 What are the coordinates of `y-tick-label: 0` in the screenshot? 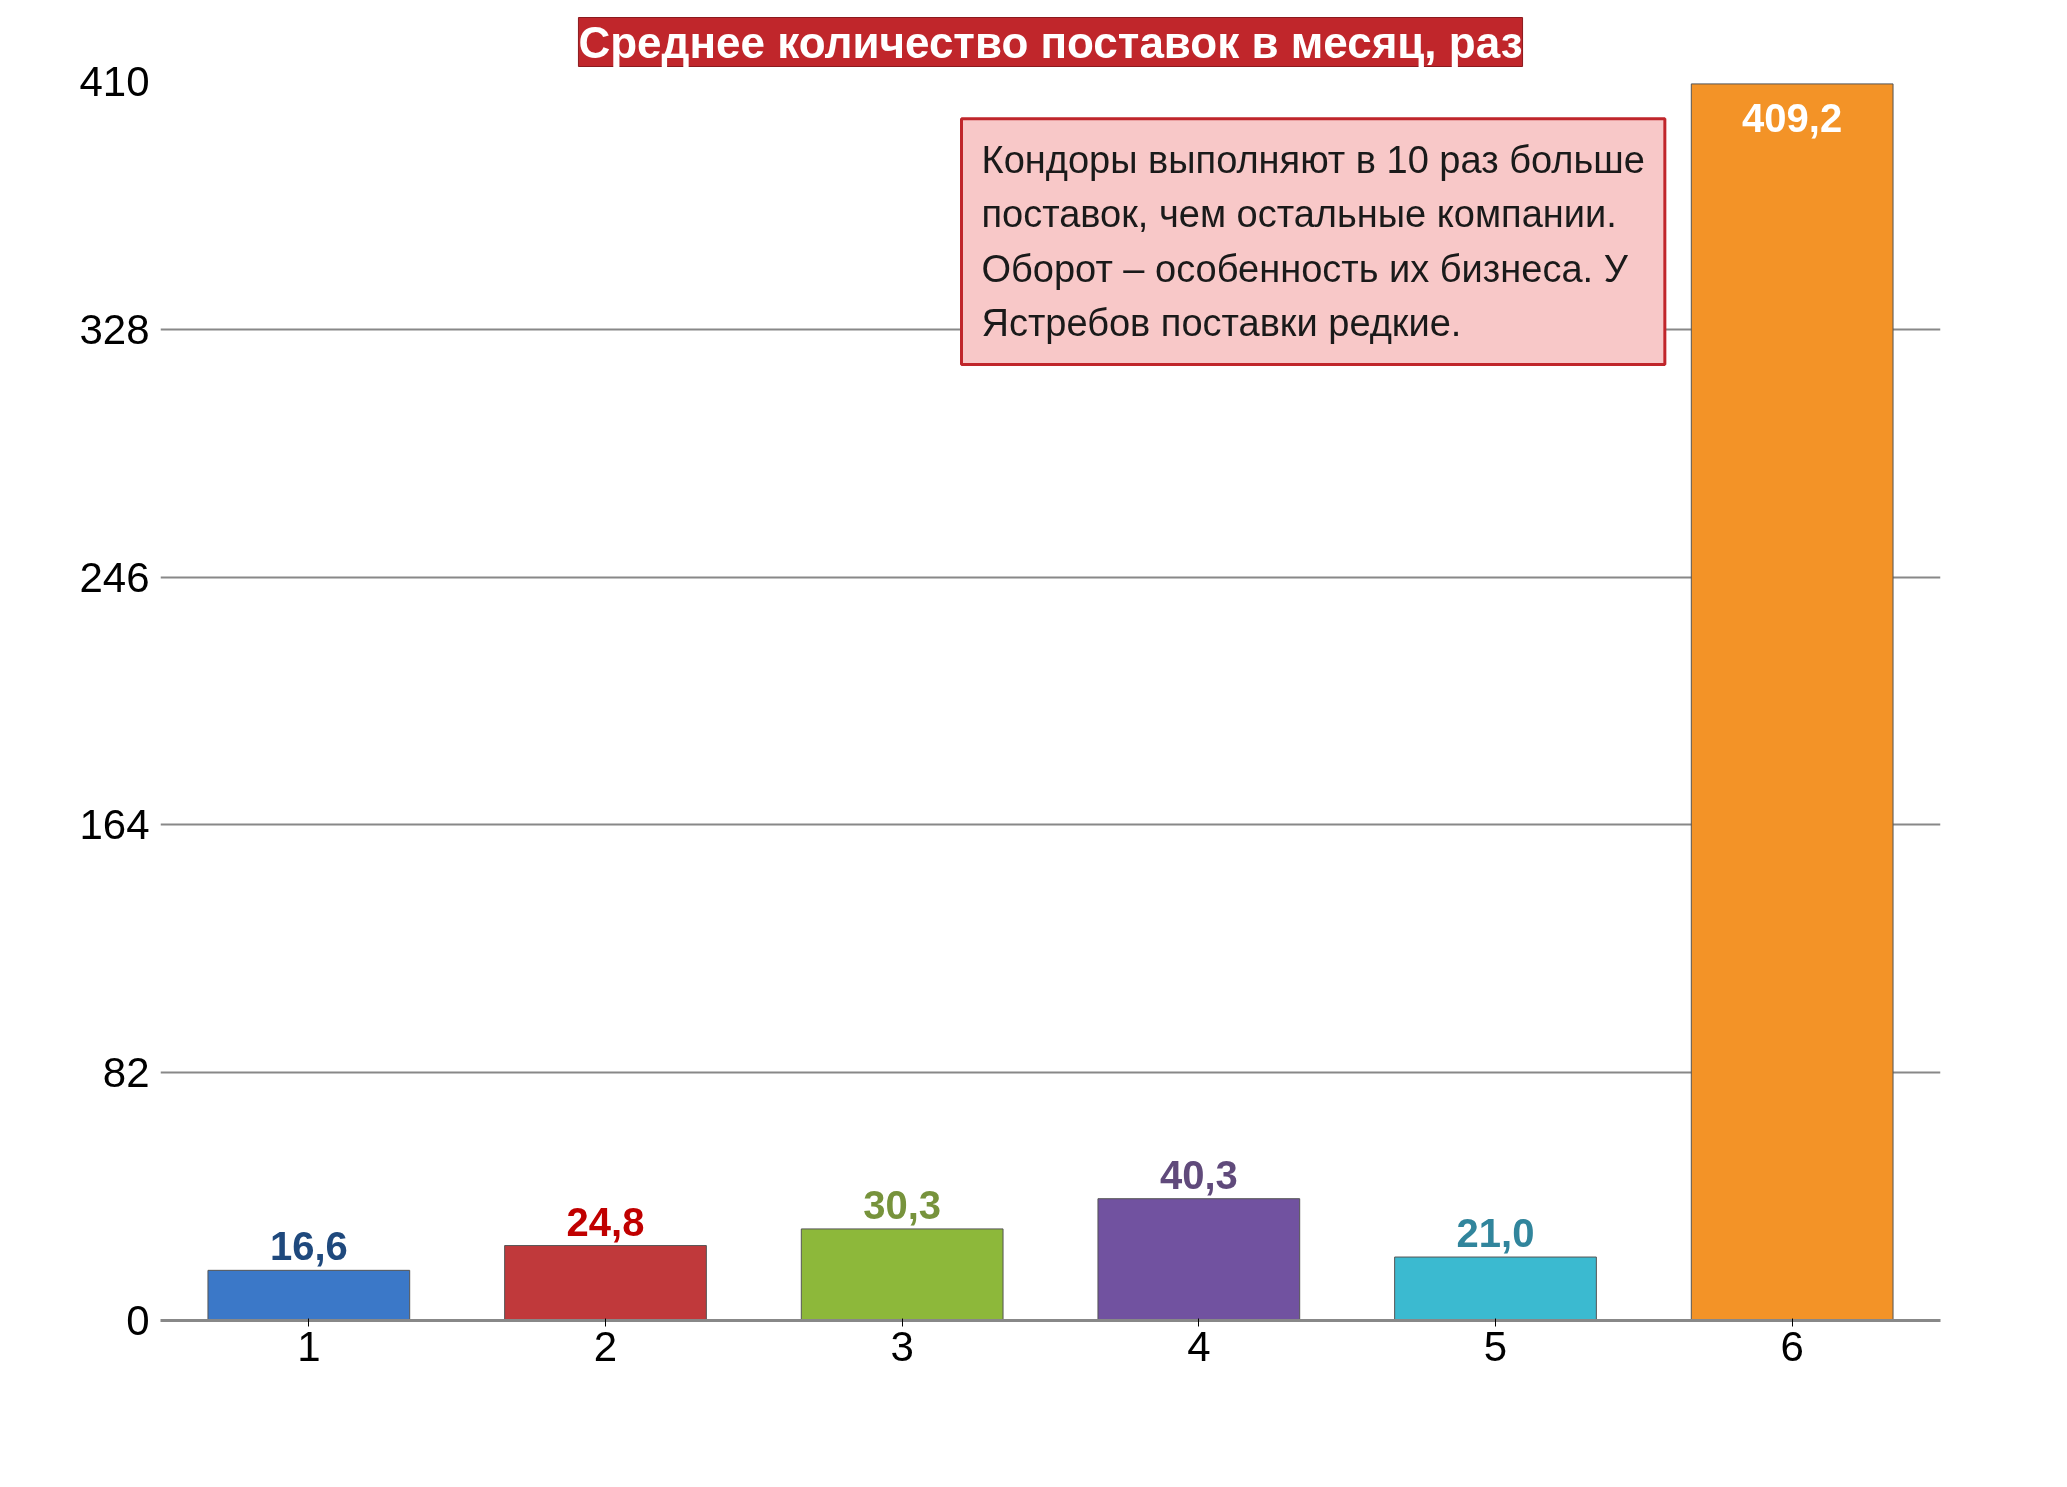 It's located at (138, 1320).